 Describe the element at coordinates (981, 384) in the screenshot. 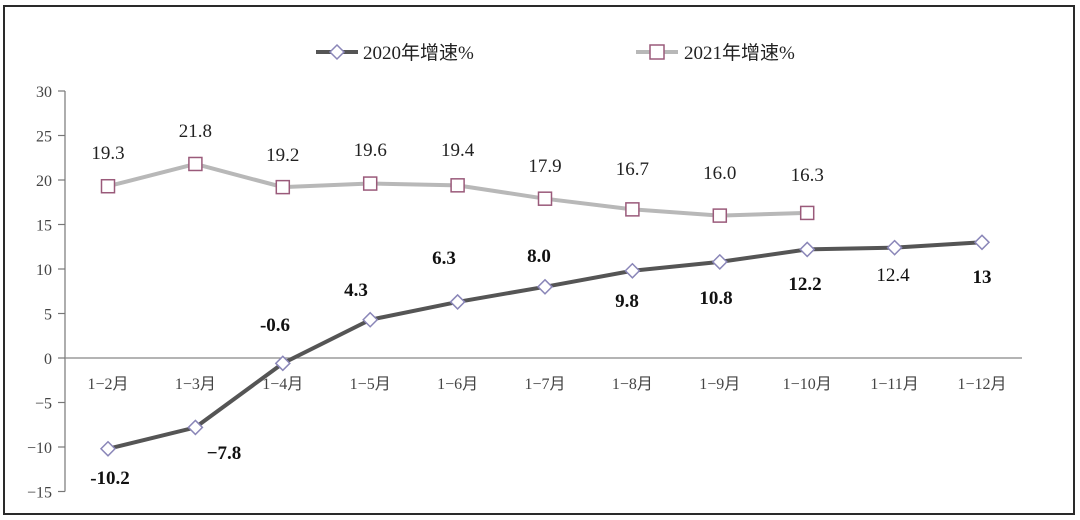

I see `x-category-label: 1−12月` at that location.